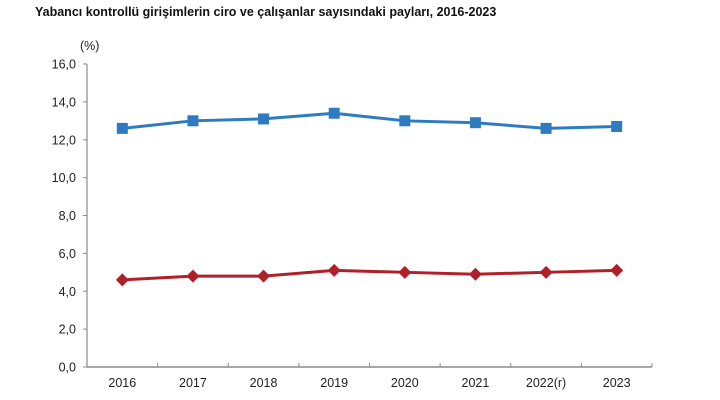 This screenshot has width=720, height=400. I want to click on x-tick-label: 2023, so click(617, 383).